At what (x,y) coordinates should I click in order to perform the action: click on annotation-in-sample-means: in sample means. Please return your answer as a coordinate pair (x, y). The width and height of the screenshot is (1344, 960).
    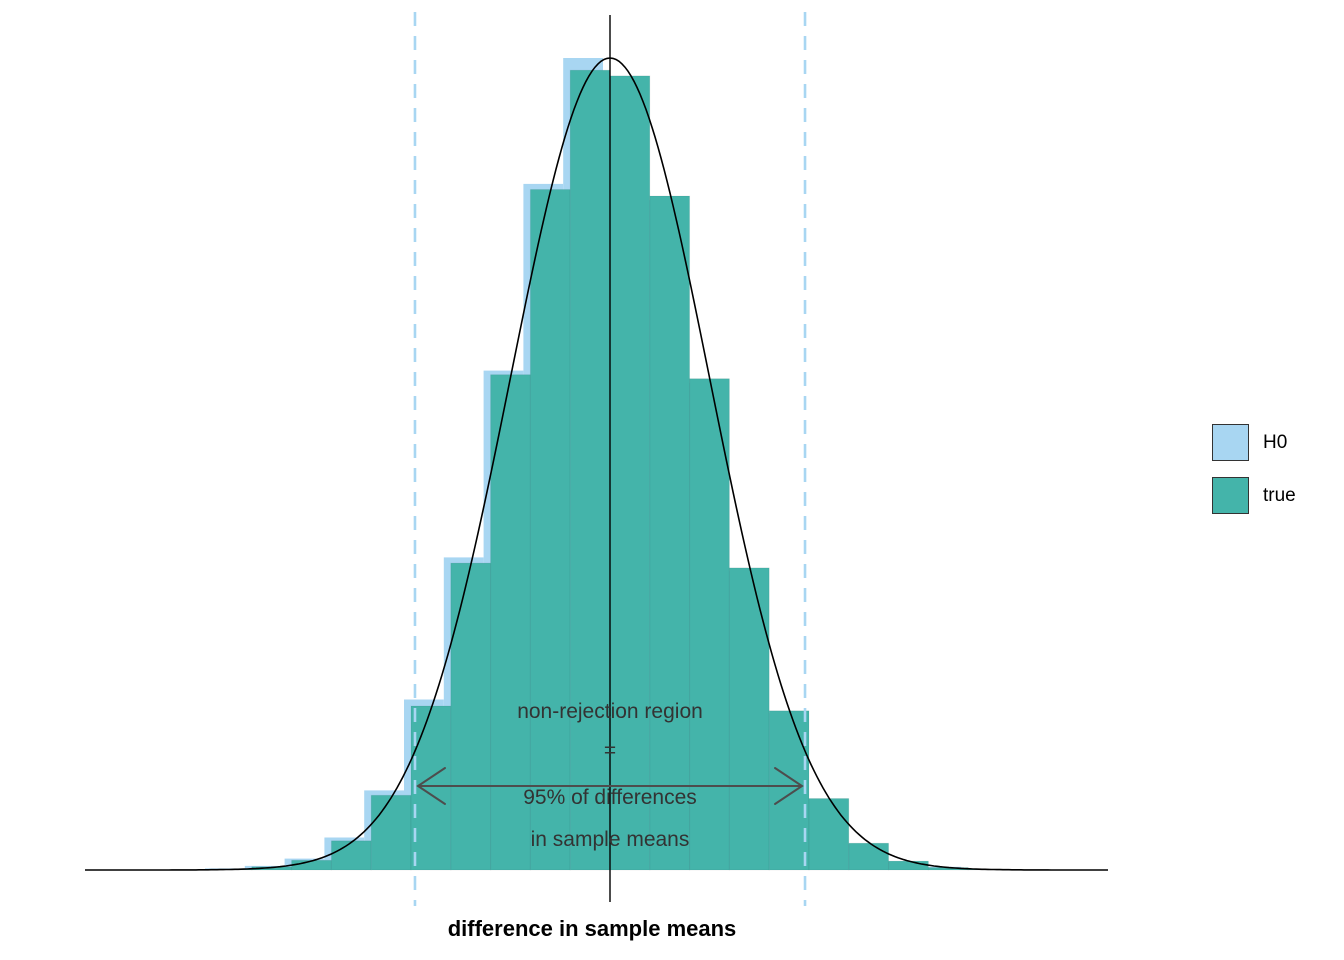
    Looking at the image, I should click on (610, 839).